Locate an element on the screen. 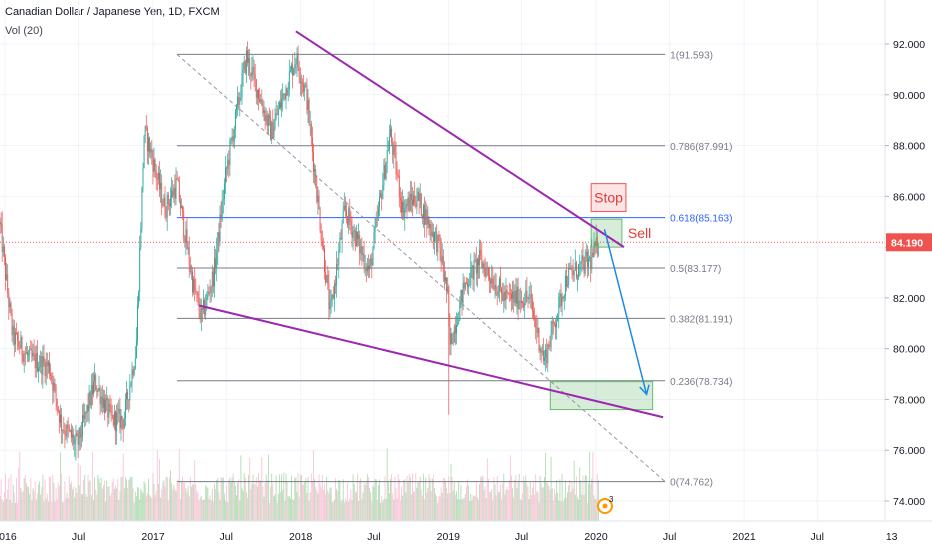 Image resolution: width=932 pixels, height=550 pixels. last-price-label: 84.190 is located at coordinates (907, 243).